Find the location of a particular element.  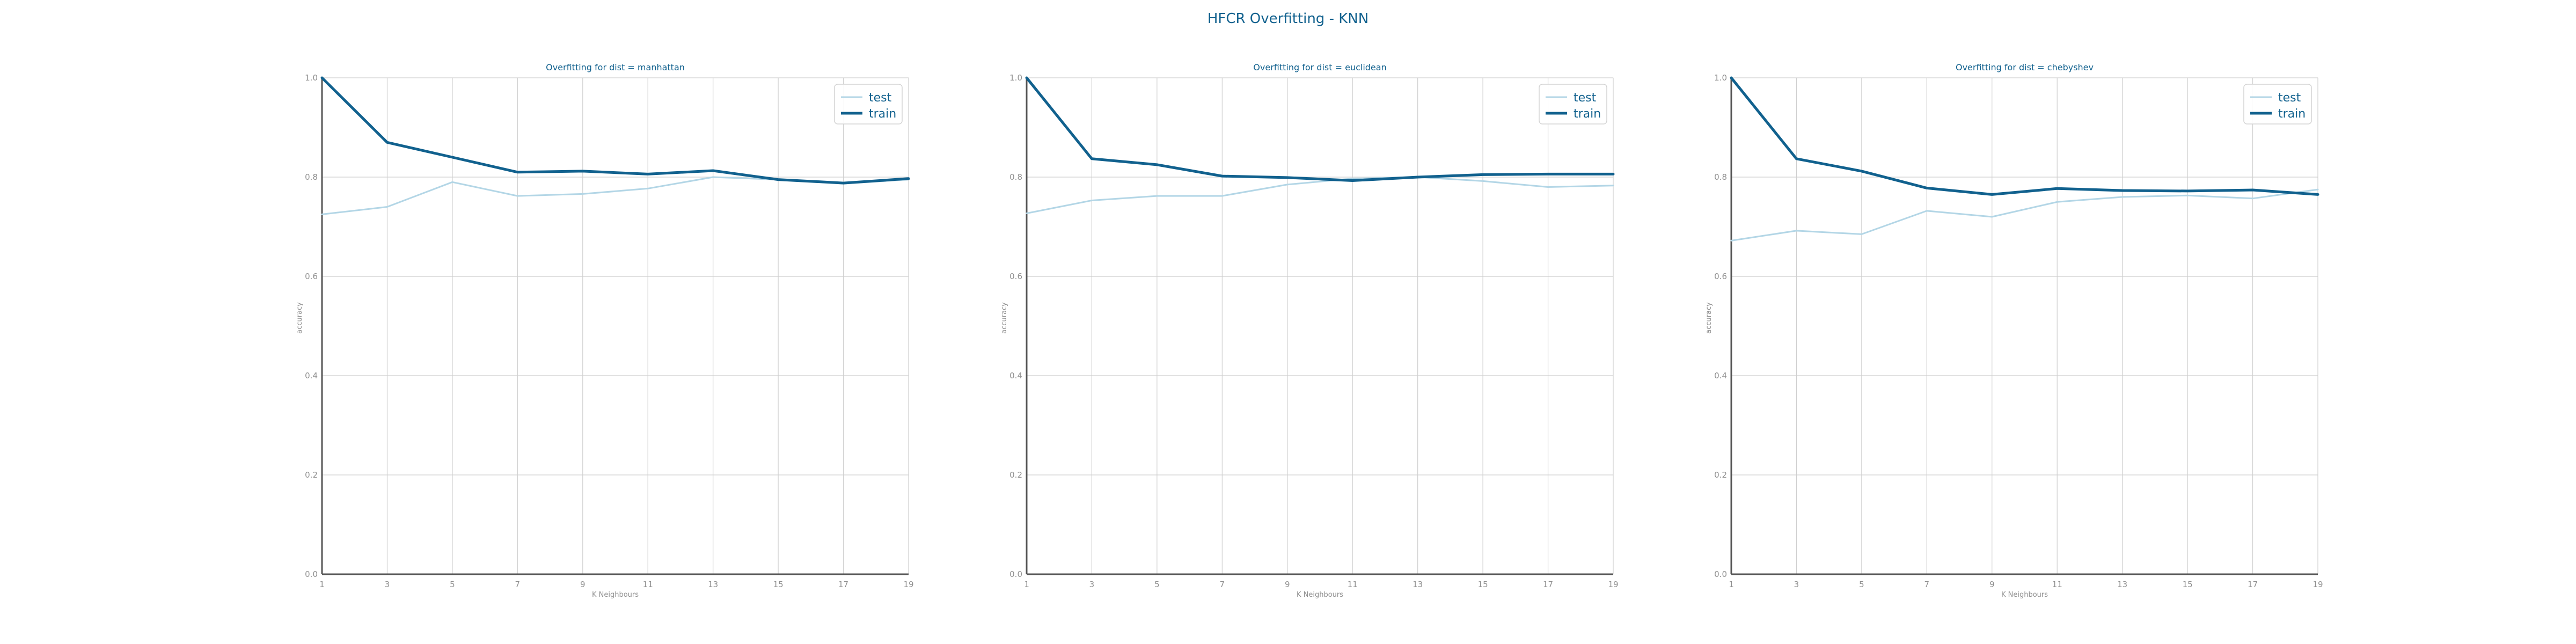

panel-title: Overfitting for dist = chebyshev is located at coordinates (2025, 67).